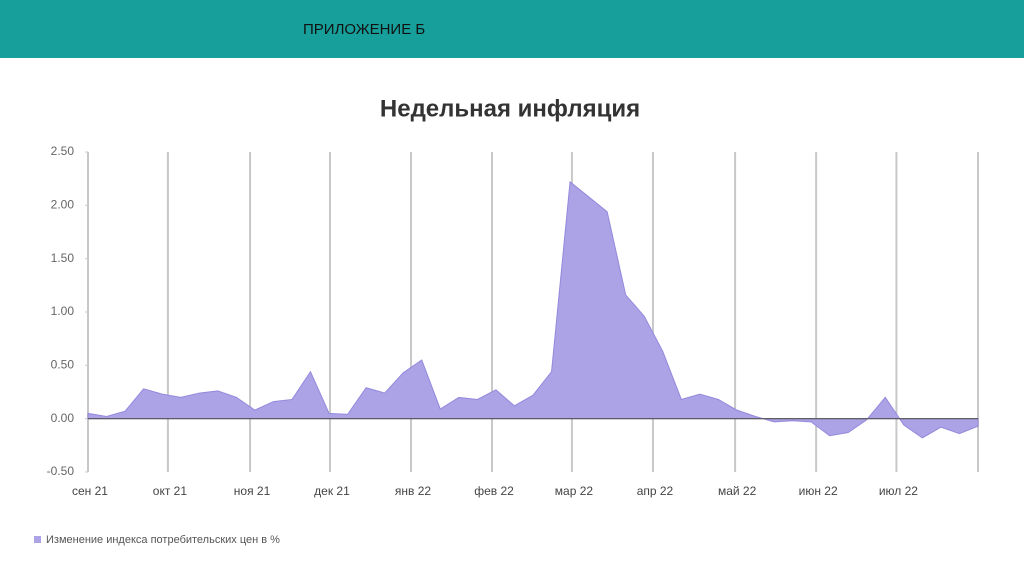 The width and height of the screenshot is (1024, 579). I want to click on header-bar, so click(512, 29).